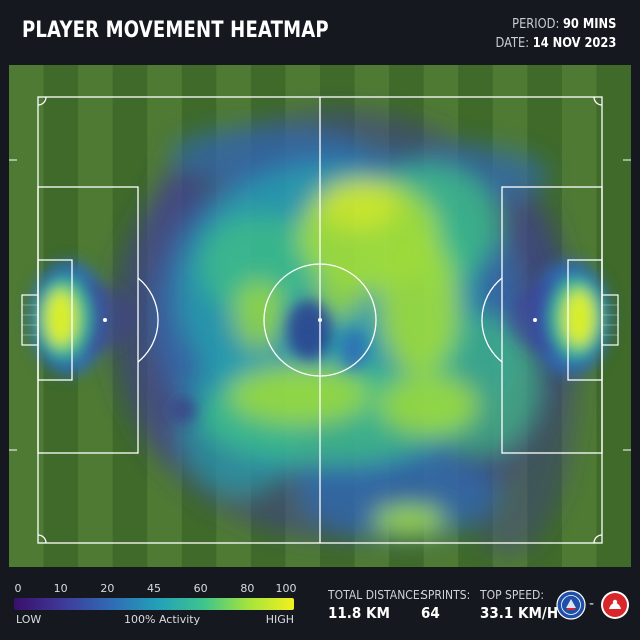 The width and height of the screenshot is (640, 640). I want to click on match-meta: PERIOD: 90 MINS DATE: 14 NOV 2023, so click(555, 34).